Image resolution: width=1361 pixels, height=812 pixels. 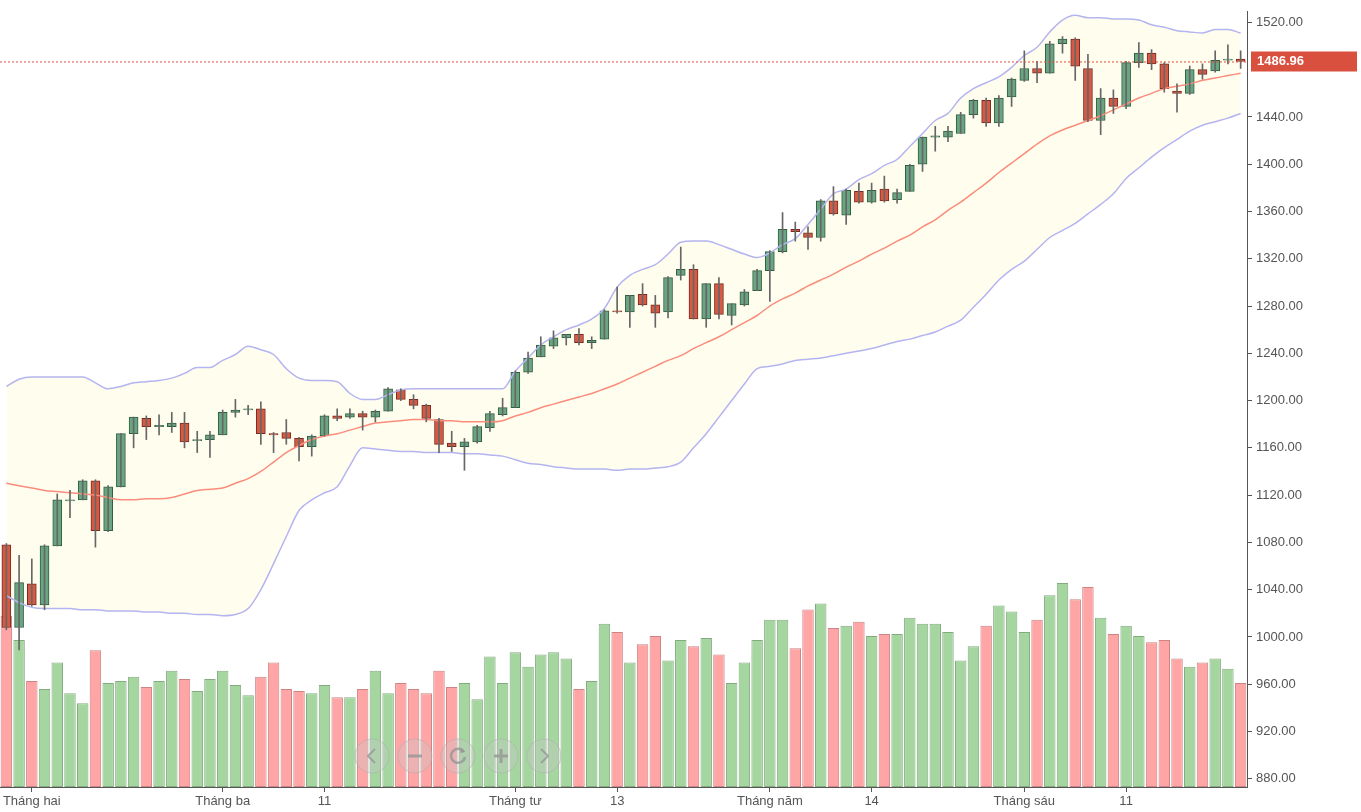 What do you see at coordinates (871, 801) in the screenshot?
I see `x-tick-label: 14` at bounding box center [871, 801].